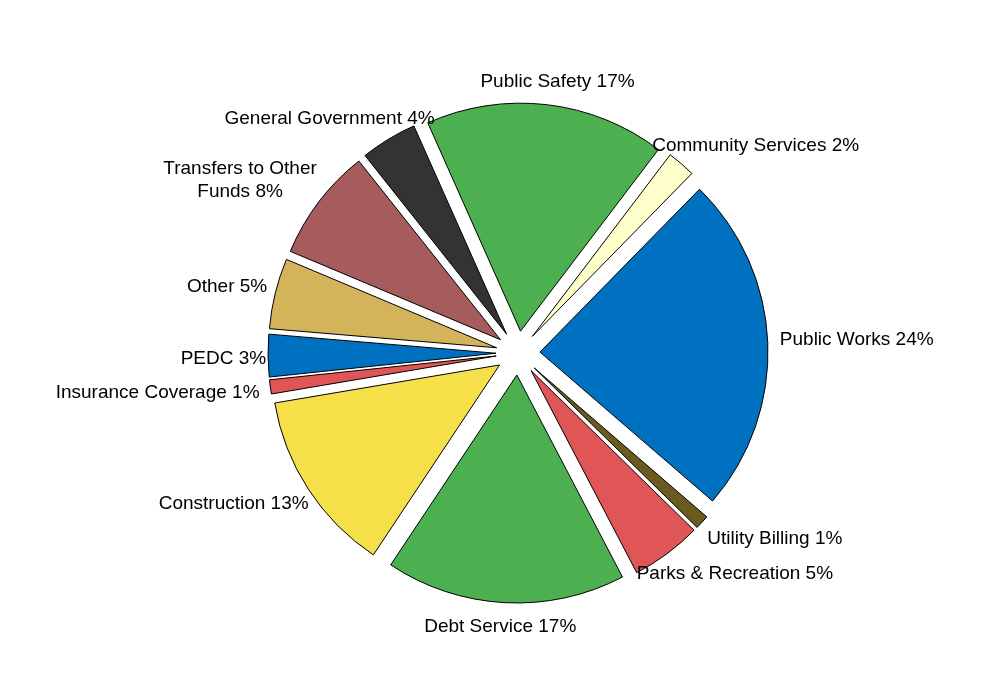  Describe the element at coordinates (856, 339) in the screenshot. I see `slice-label: Public Works 24%` at that location.